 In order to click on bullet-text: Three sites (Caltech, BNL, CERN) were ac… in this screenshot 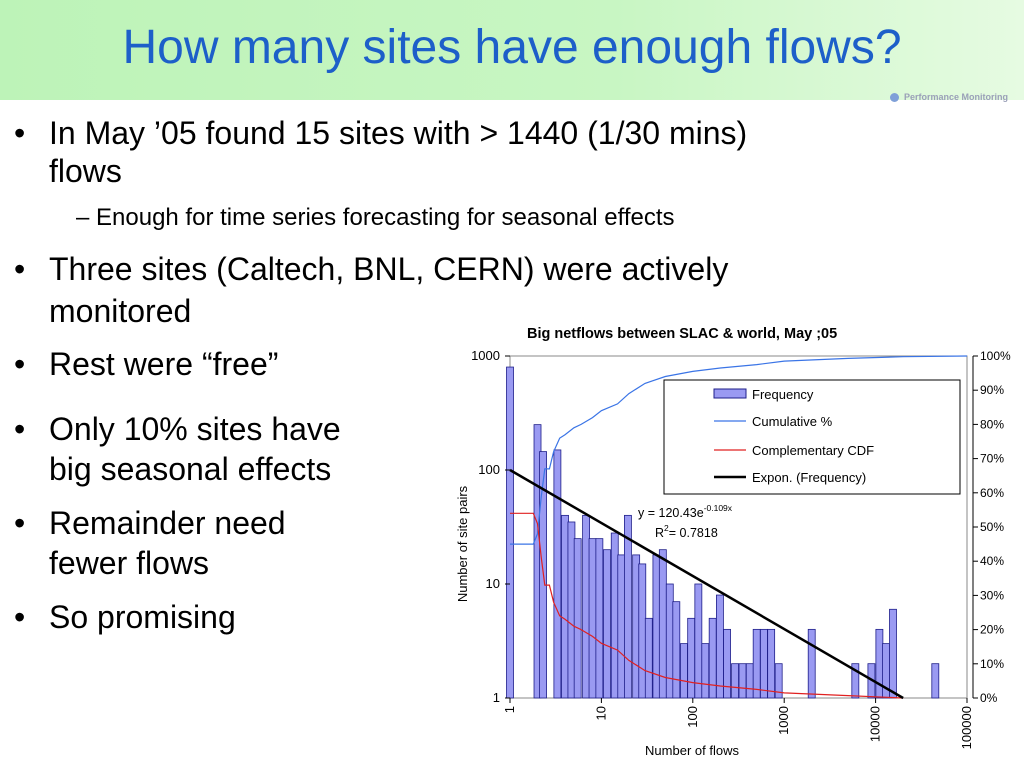, I will do `click(389, 269)`.